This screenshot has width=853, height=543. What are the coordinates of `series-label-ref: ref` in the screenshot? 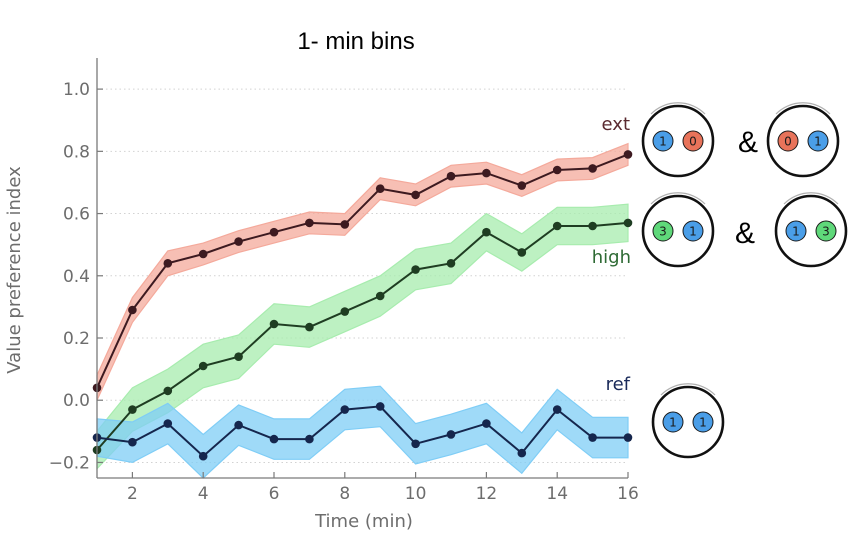 It's located at (618, 384).